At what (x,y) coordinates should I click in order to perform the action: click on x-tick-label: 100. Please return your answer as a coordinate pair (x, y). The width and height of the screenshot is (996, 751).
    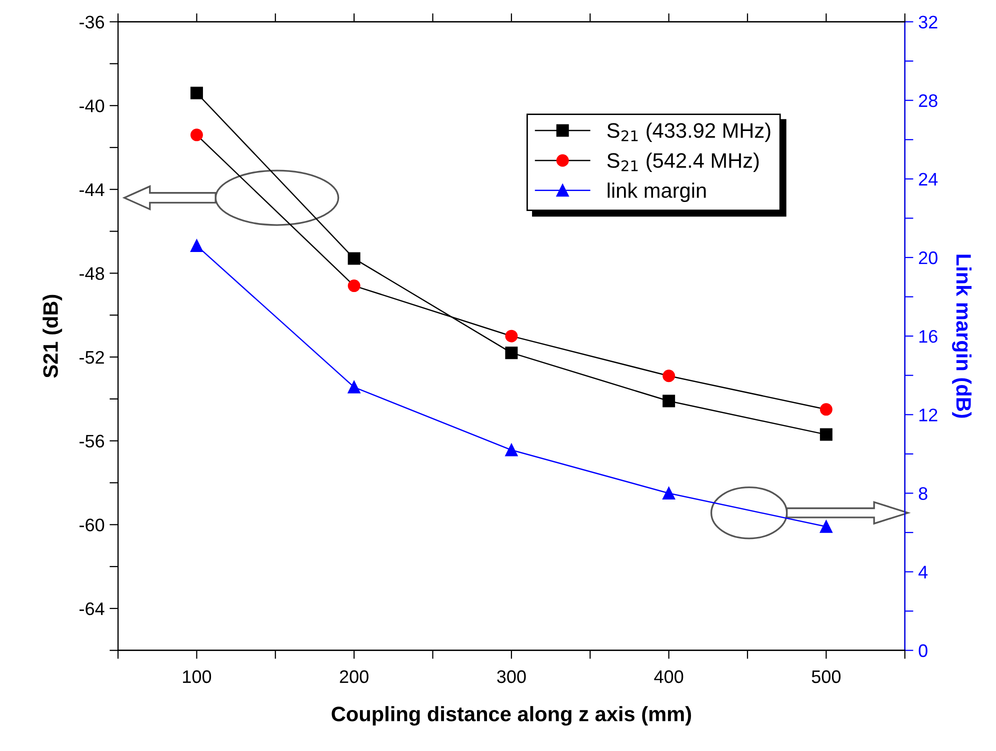
    Looking at the image, I should click on (197, 677).